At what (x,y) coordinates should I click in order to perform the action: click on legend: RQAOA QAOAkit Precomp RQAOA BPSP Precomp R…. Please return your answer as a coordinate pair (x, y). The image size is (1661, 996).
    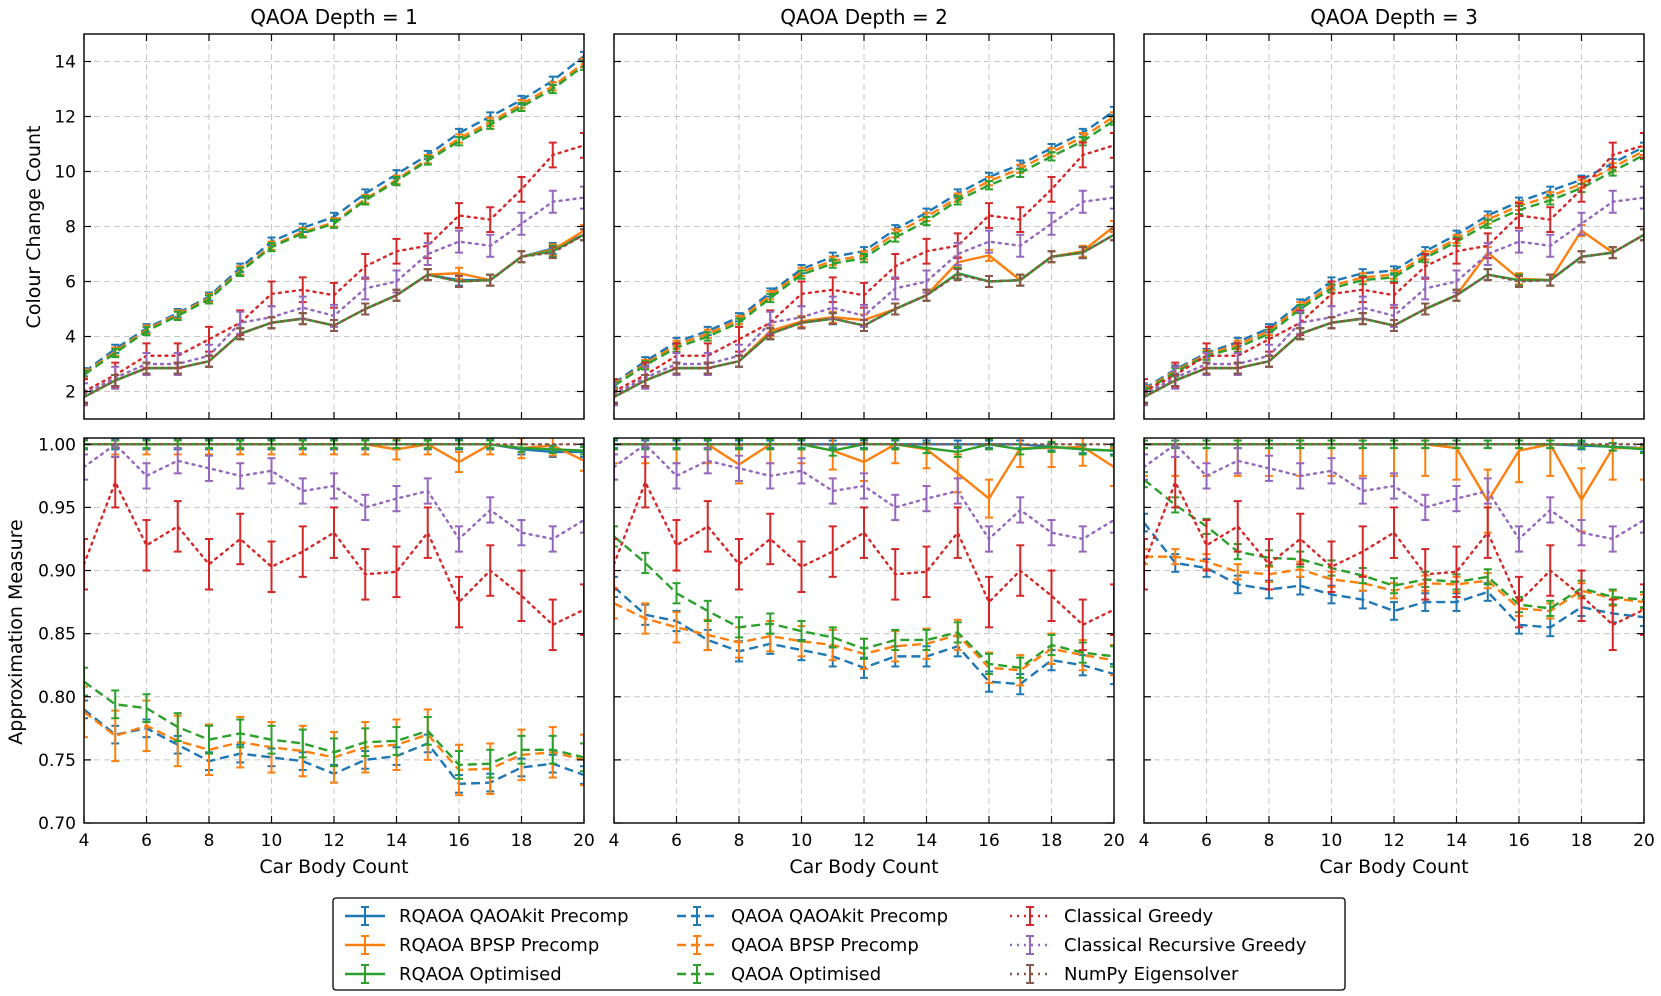
    Looking at the image, I should click on (839, 944).